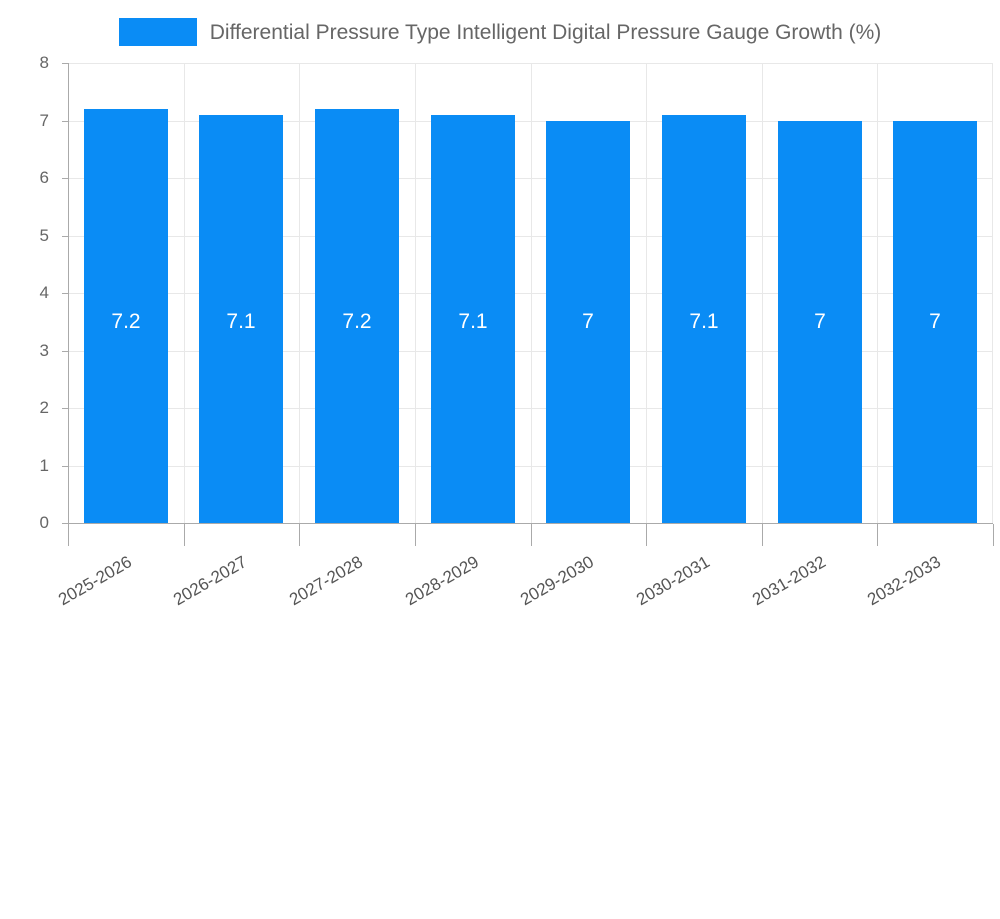 The image size is (1000, 919). I want to click on y-tick-label: 8, so click(44, 62).